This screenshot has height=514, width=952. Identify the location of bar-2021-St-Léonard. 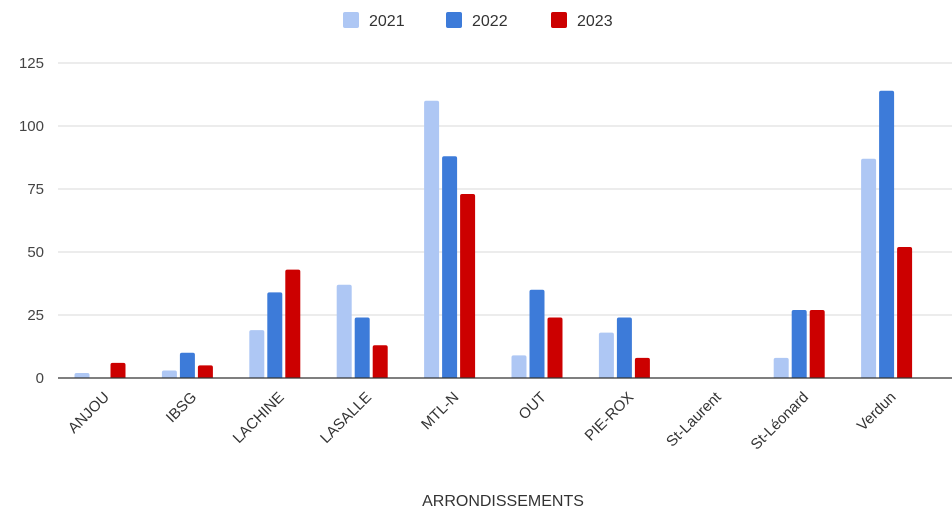
(781, 367).